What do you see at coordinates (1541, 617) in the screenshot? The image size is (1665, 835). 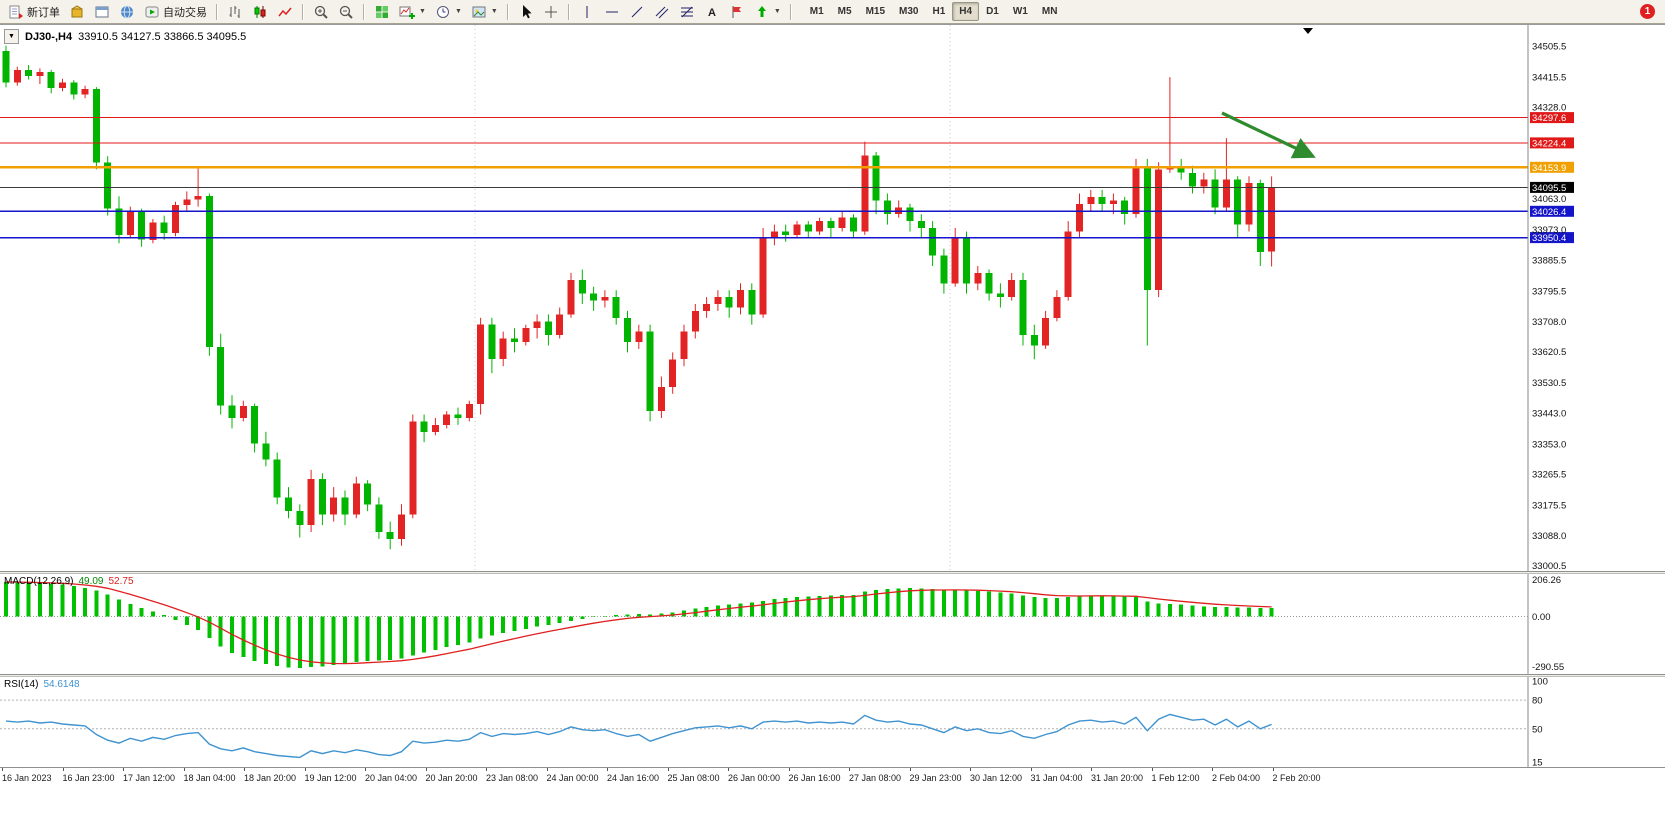 I see `macd-scale-label: 0.00` at bounding box center [1541, 617].